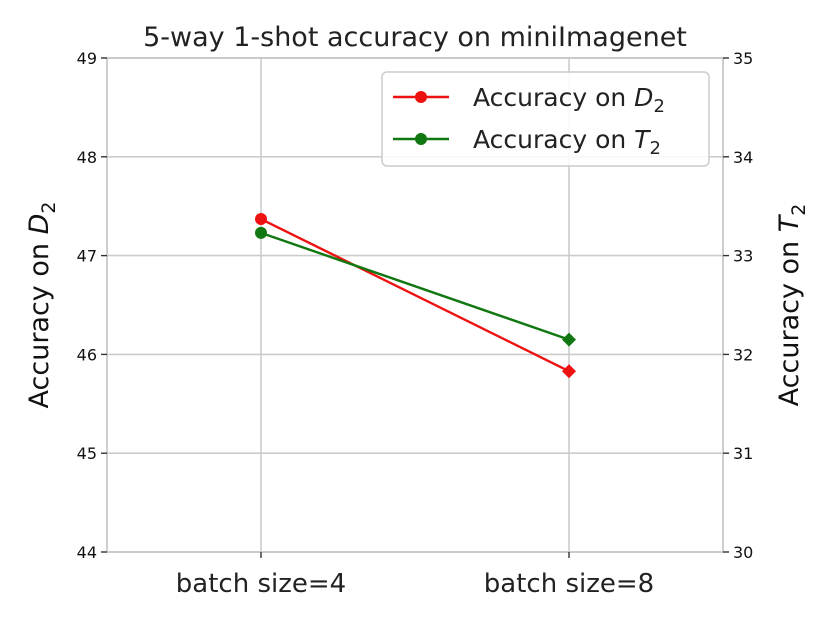 The width and height of the screenshot is (830, 623). What do you see at coordinates (743, 354) in the screenshot?
I see `right-tick-label: 32` at bounding box center [743, 354].